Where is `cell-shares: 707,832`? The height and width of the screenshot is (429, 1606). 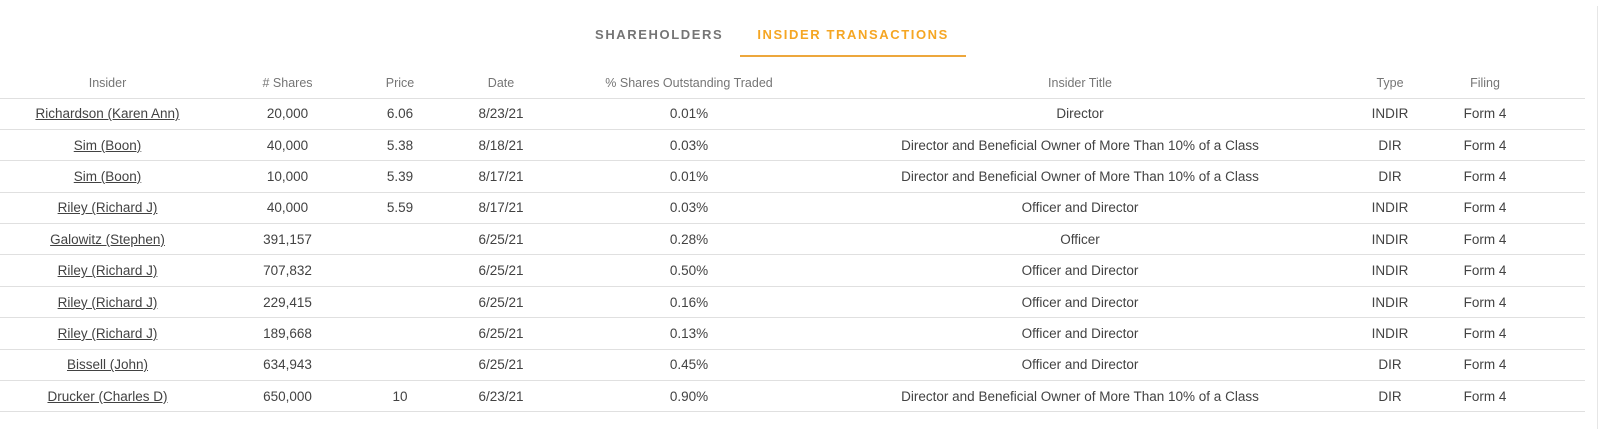
cell-shares: 707,832 is located at coordinates (287, 270).